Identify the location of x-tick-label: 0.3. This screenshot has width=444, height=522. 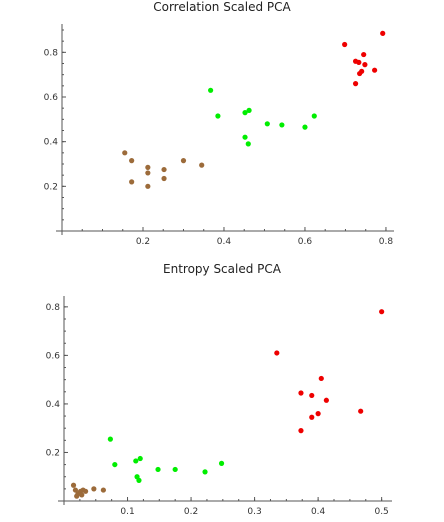
(254, 512).